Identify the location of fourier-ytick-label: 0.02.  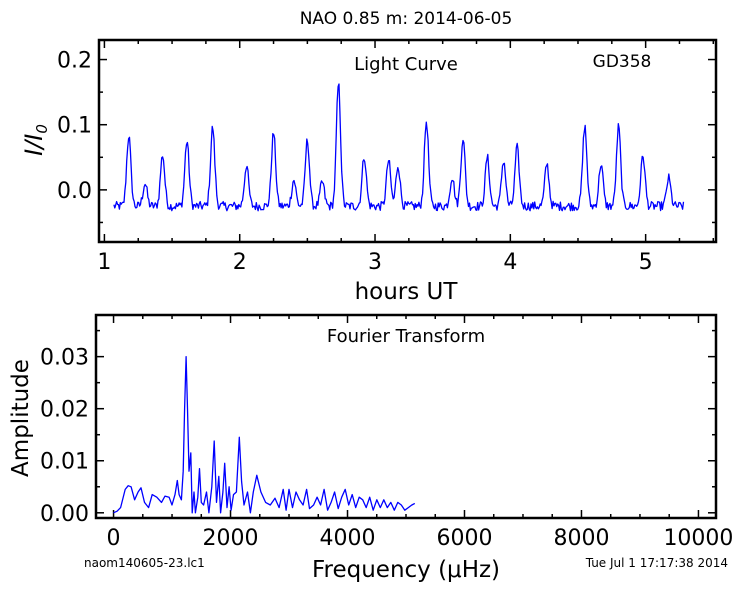
(64, 410).